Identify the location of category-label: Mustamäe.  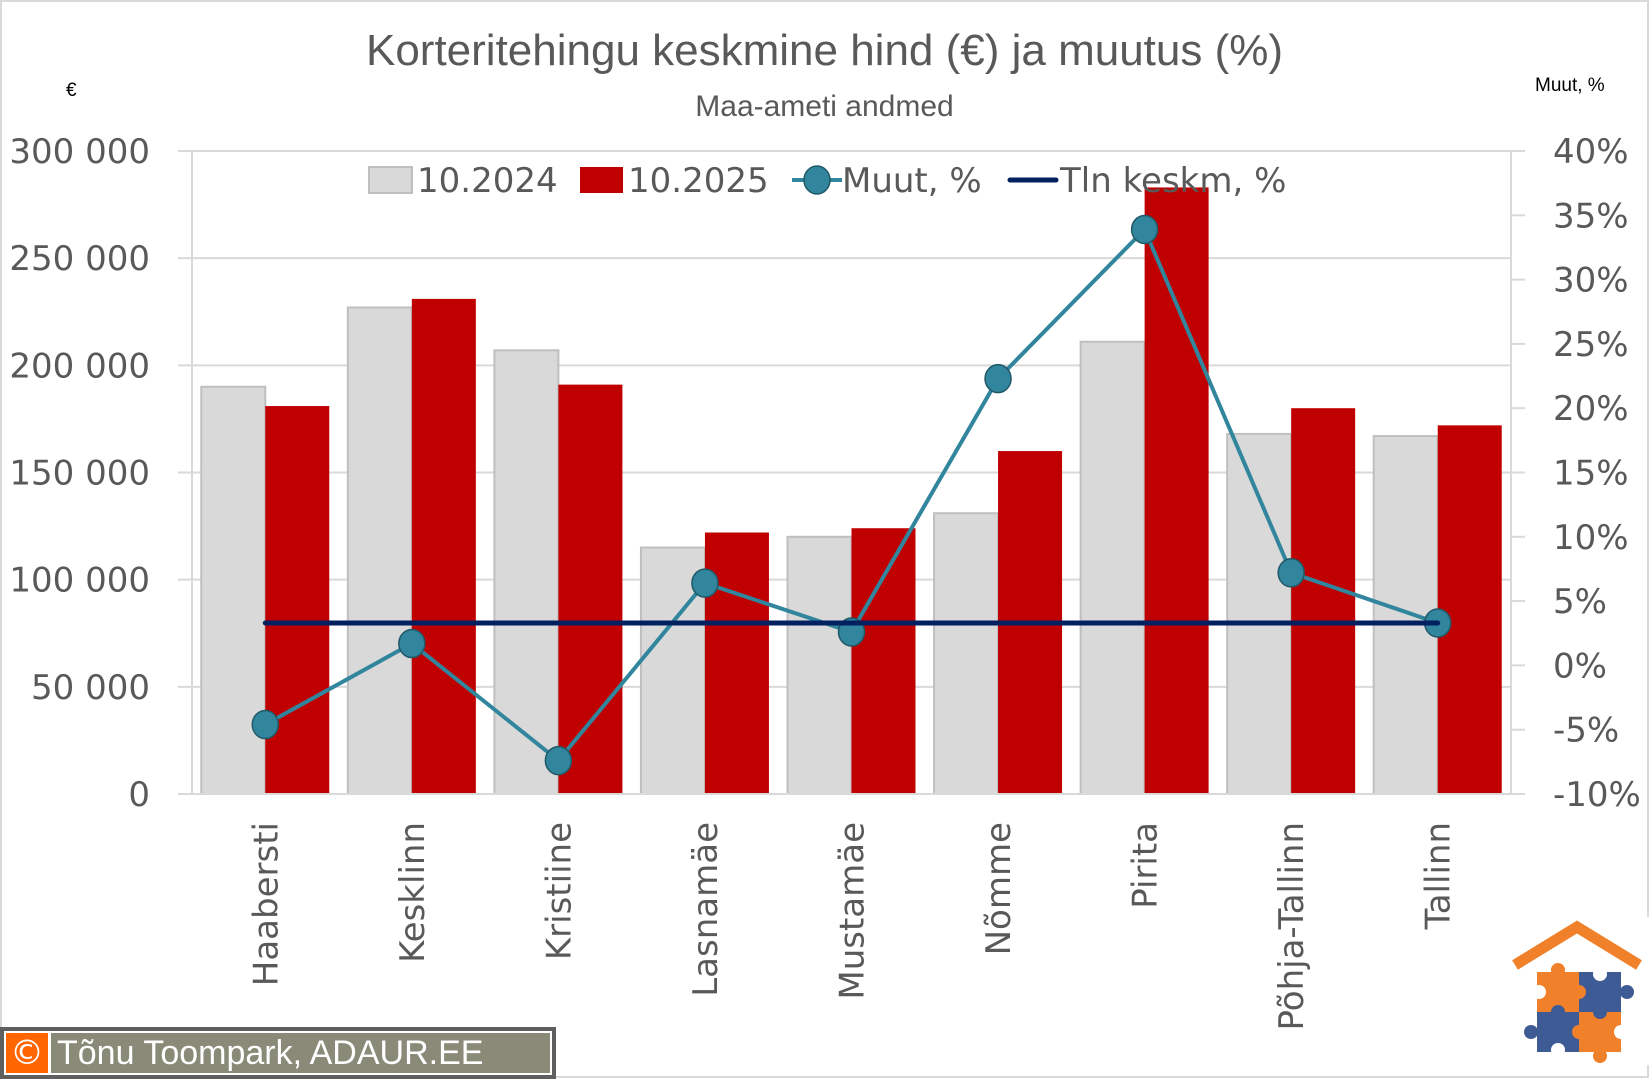
(853, 911).